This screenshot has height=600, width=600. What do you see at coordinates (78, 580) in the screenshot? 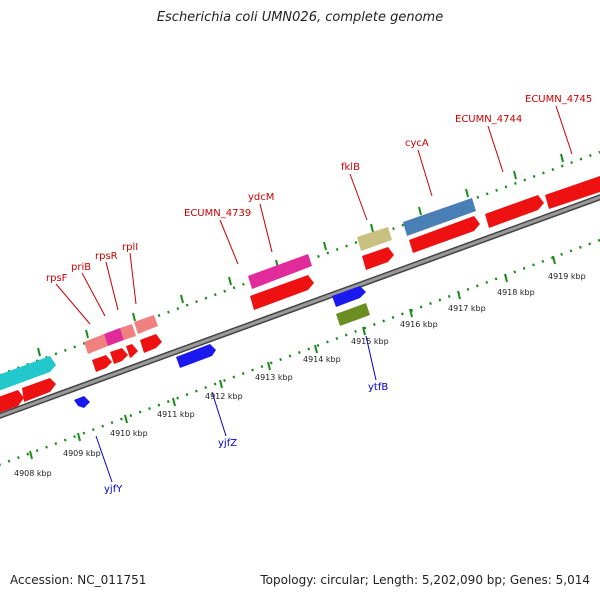
I see `accession-text: Accession: NC_011751` at bounding box center [78, 580].